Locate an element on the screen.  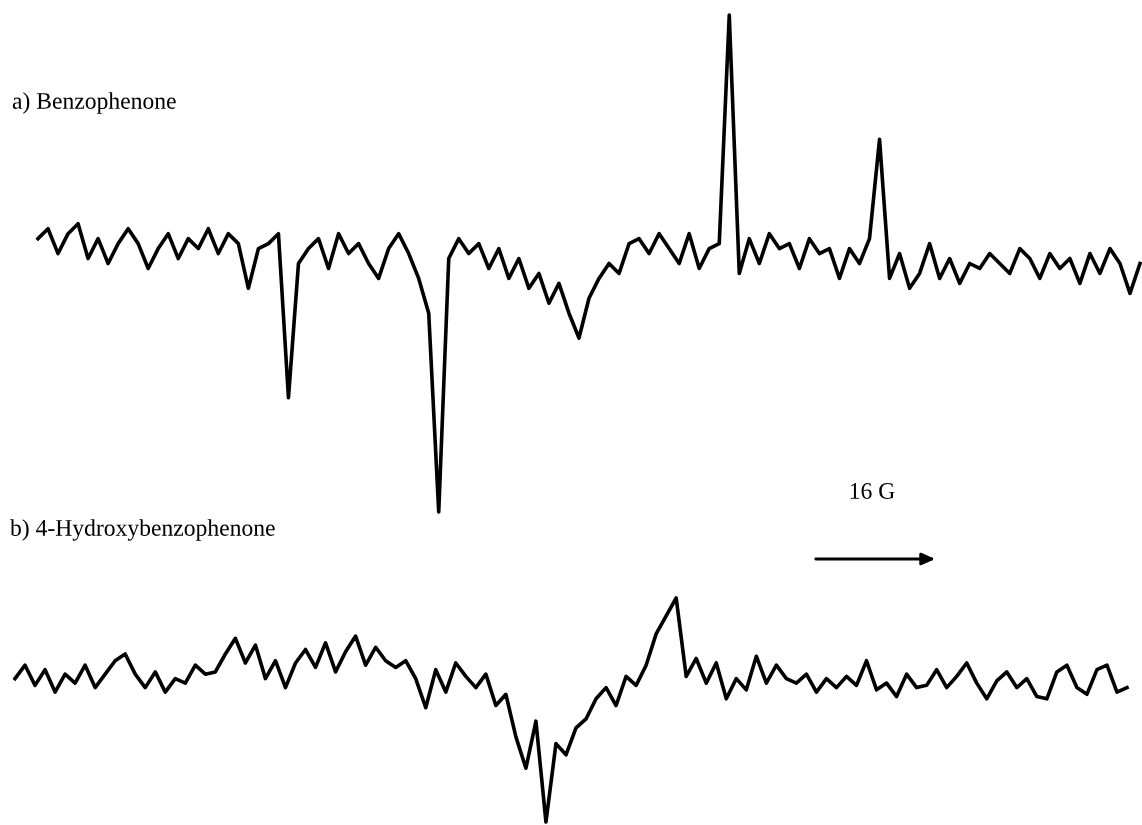
text: a) Benzophenone is located at coordinates (94, 103).